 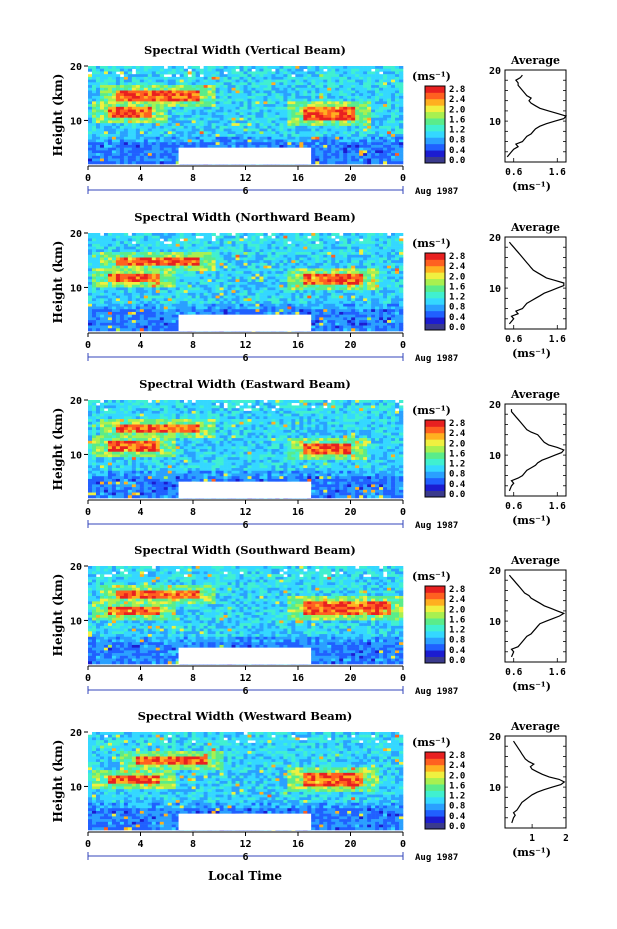 What do you see at coordinates (457, 151) in the screenshot?
I see `colorbar-tick-label: 0.4` at bounding box center [457, 151].